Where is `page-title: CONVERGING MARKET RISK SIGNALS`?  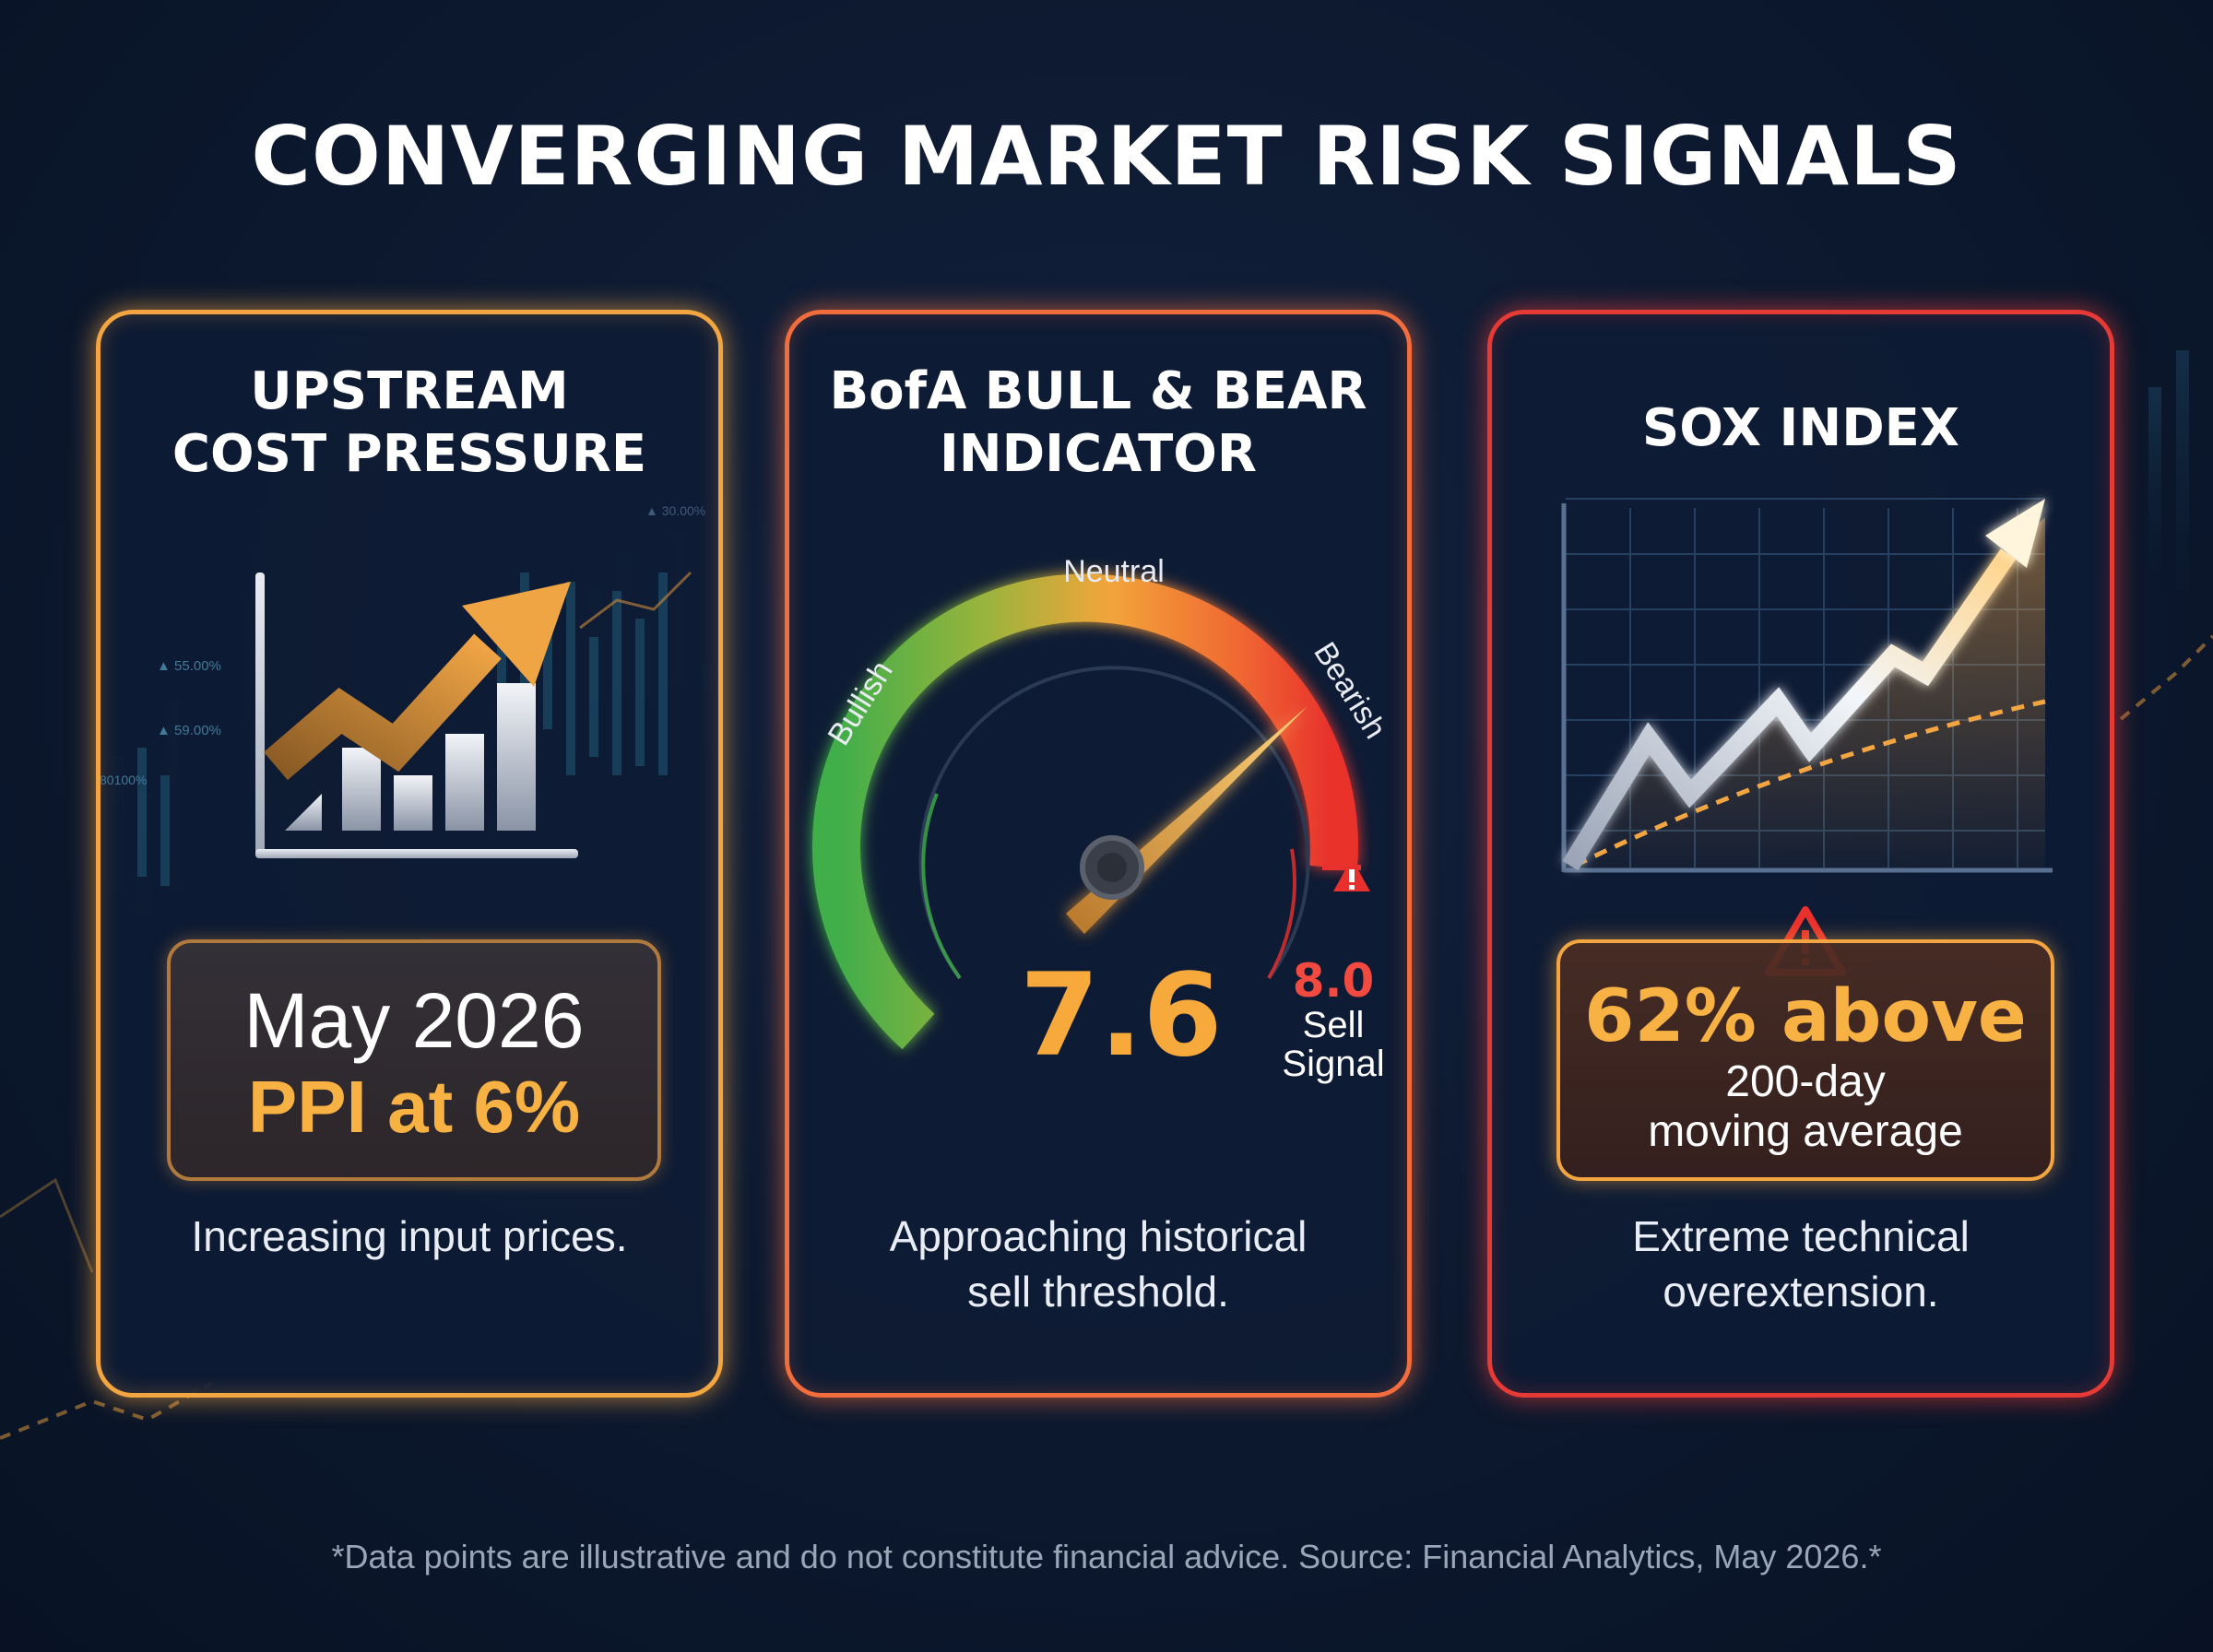 page-title: CONVERGING MARKET RISK SIGNALS is located at coordinates (1106, 156).